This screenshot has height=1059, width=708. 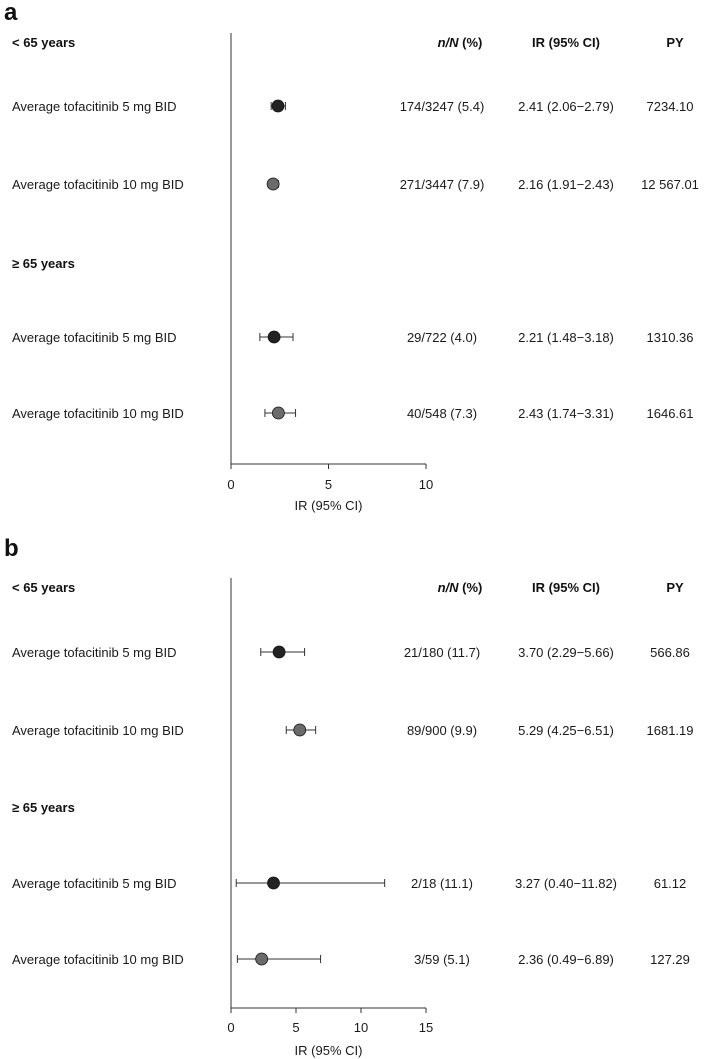 I want to click on panel-label: a, so click(x=11, y=13).